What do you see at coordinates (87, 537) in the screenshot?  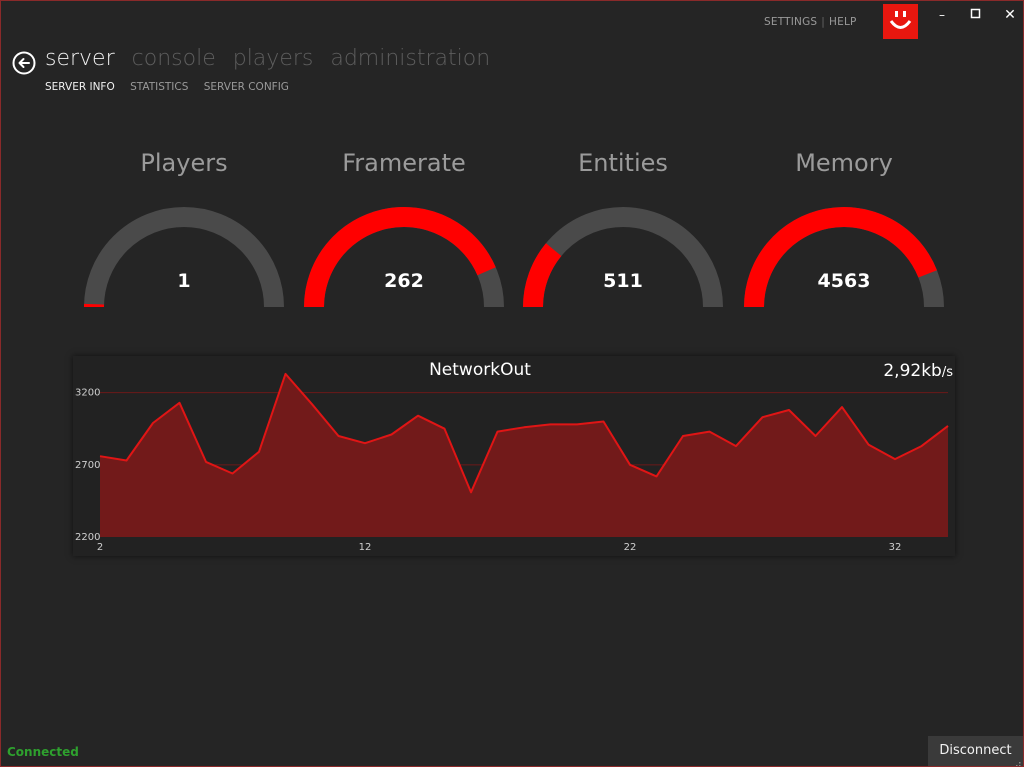 I see `y-tick-label: 2200` at bounding box center [87, 537].